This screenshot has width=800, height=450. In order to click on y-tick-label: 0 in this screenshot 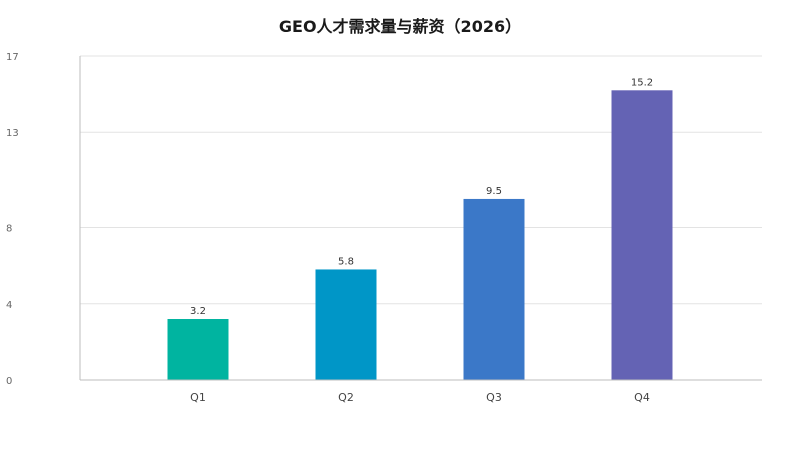, I will do `click(9, 381)`.